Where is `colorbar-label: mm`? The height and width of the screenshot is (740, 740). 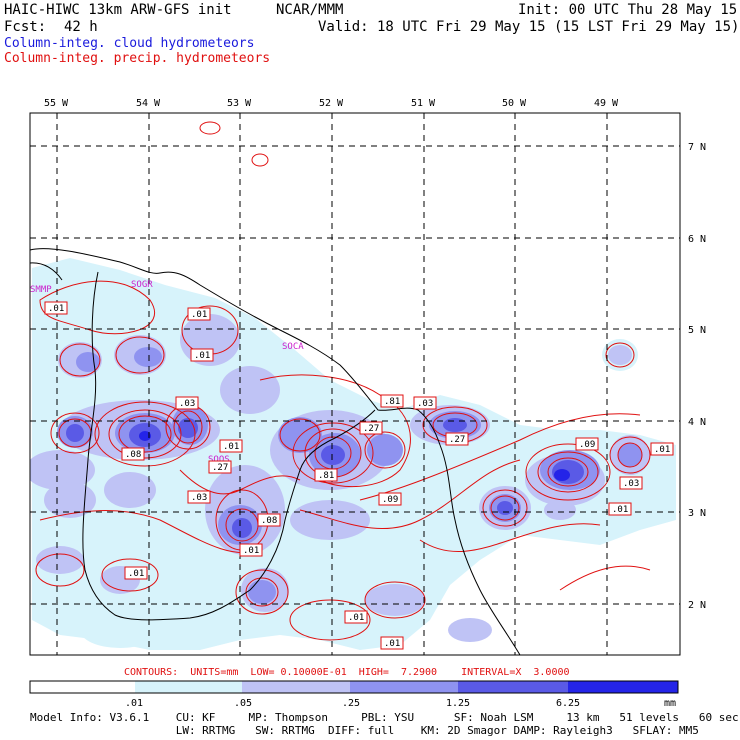
colorbar-label: mm is located at coordinates (670, 703).